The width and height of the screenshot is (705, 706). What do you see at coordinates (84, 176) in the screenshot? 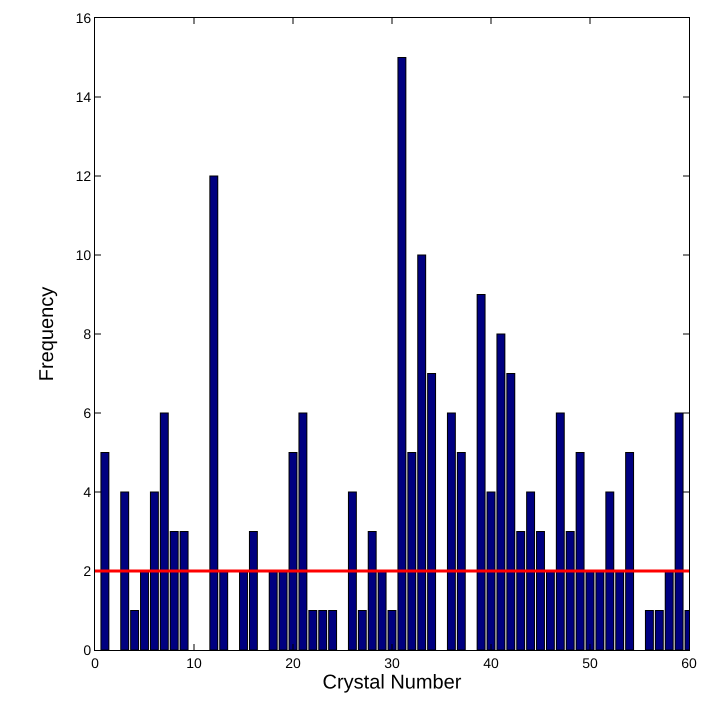
I see `y-tick-label: 12` at bounding box center [84, 176].